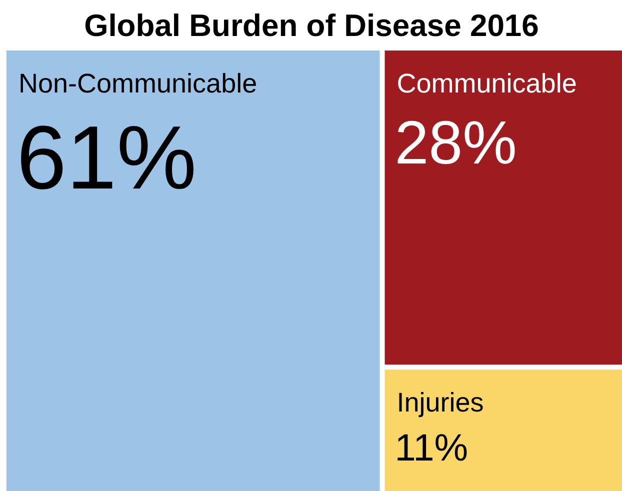 This screenshot has height=491, width=622. What do you see at coordinates (138, 83) in the screenshot?
I see `category-label: Non-Communicable` at bounding box center [138, 83].